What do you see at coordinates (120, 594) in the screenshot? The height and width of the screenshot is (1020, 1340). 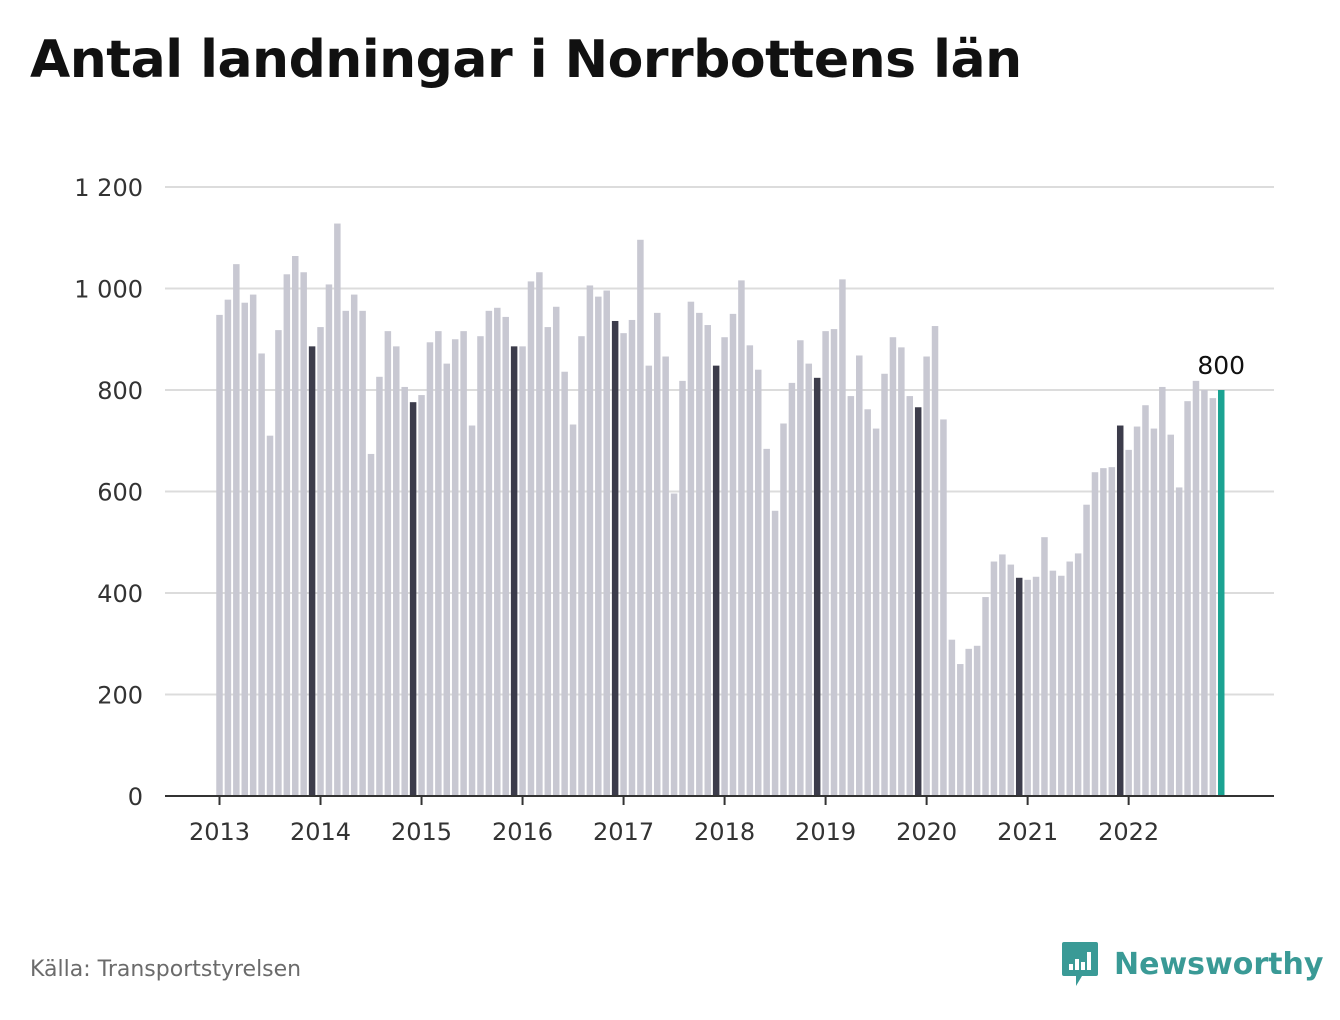 I see `y-tick-label: 400` at bounding box center [120, 594].